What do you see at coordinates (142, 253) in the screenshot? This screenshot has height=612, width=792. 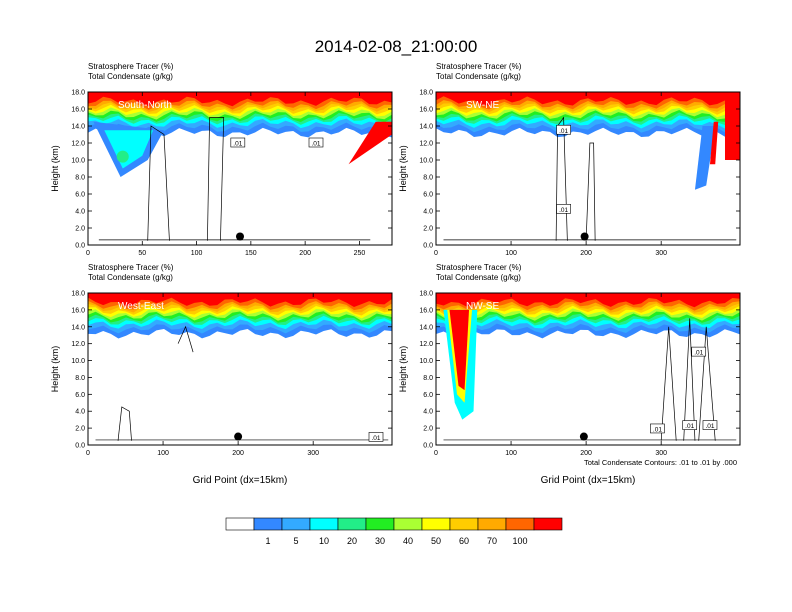 I see `x-tick-label: 50` at bounding box center [142, 253].